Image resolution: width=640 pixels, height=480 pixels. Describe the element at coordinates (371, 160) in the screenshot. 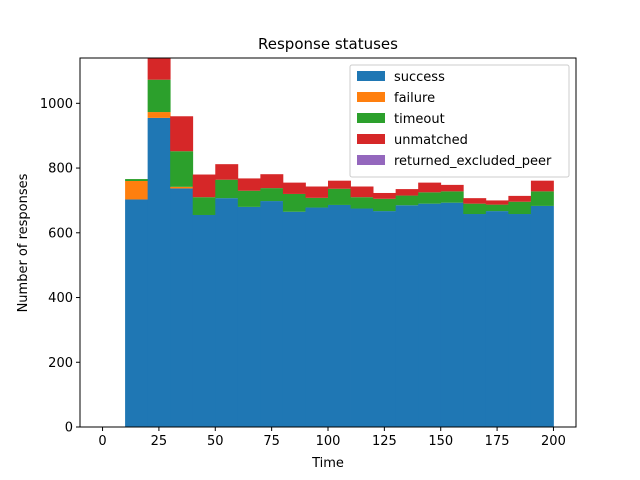

I see `legend-swatch-returned_excluded_peer` at that location.